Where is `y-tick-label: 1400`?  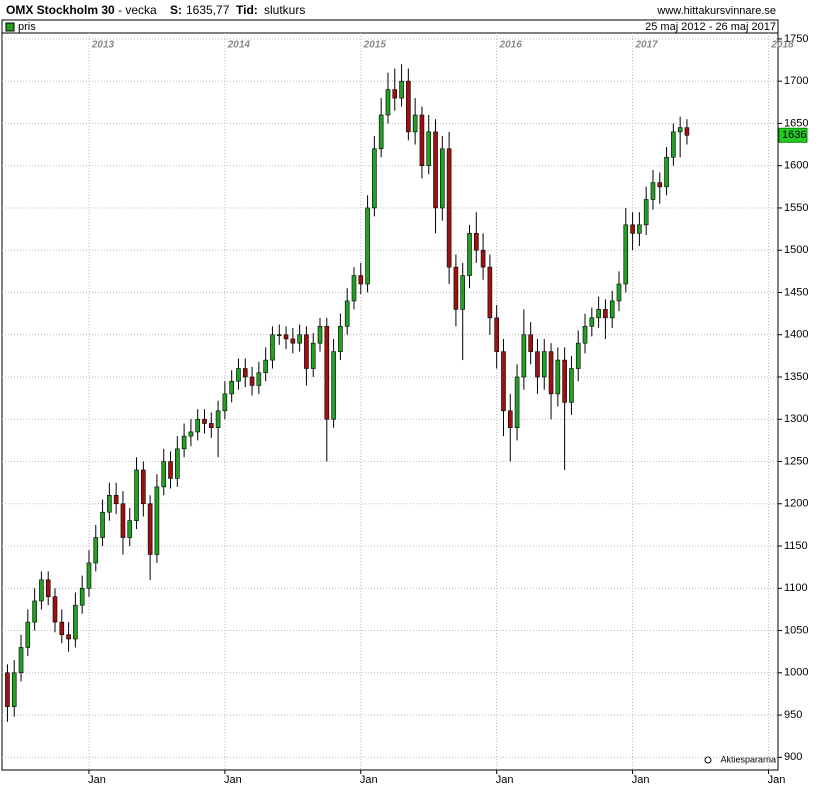
y-tick-label: 1400 is located at coordinates (796, 335).